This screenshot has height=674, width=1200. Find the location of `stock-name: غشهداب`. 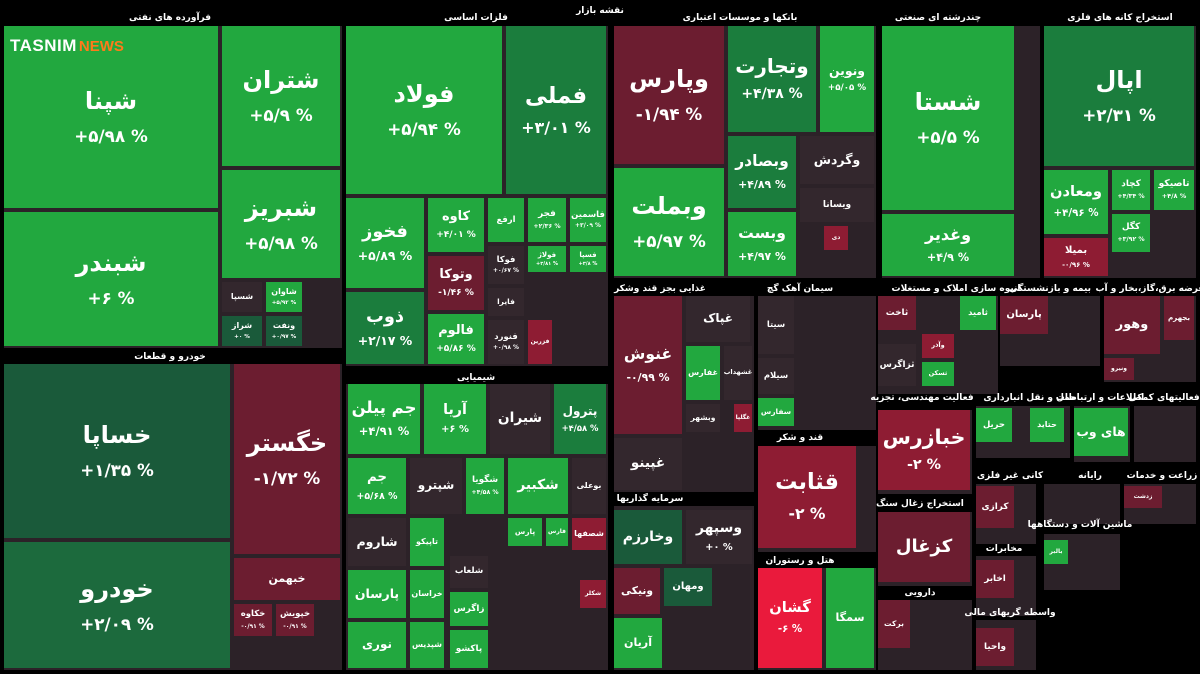

stock-name: غشهداب is located at coordinates (738, 372).